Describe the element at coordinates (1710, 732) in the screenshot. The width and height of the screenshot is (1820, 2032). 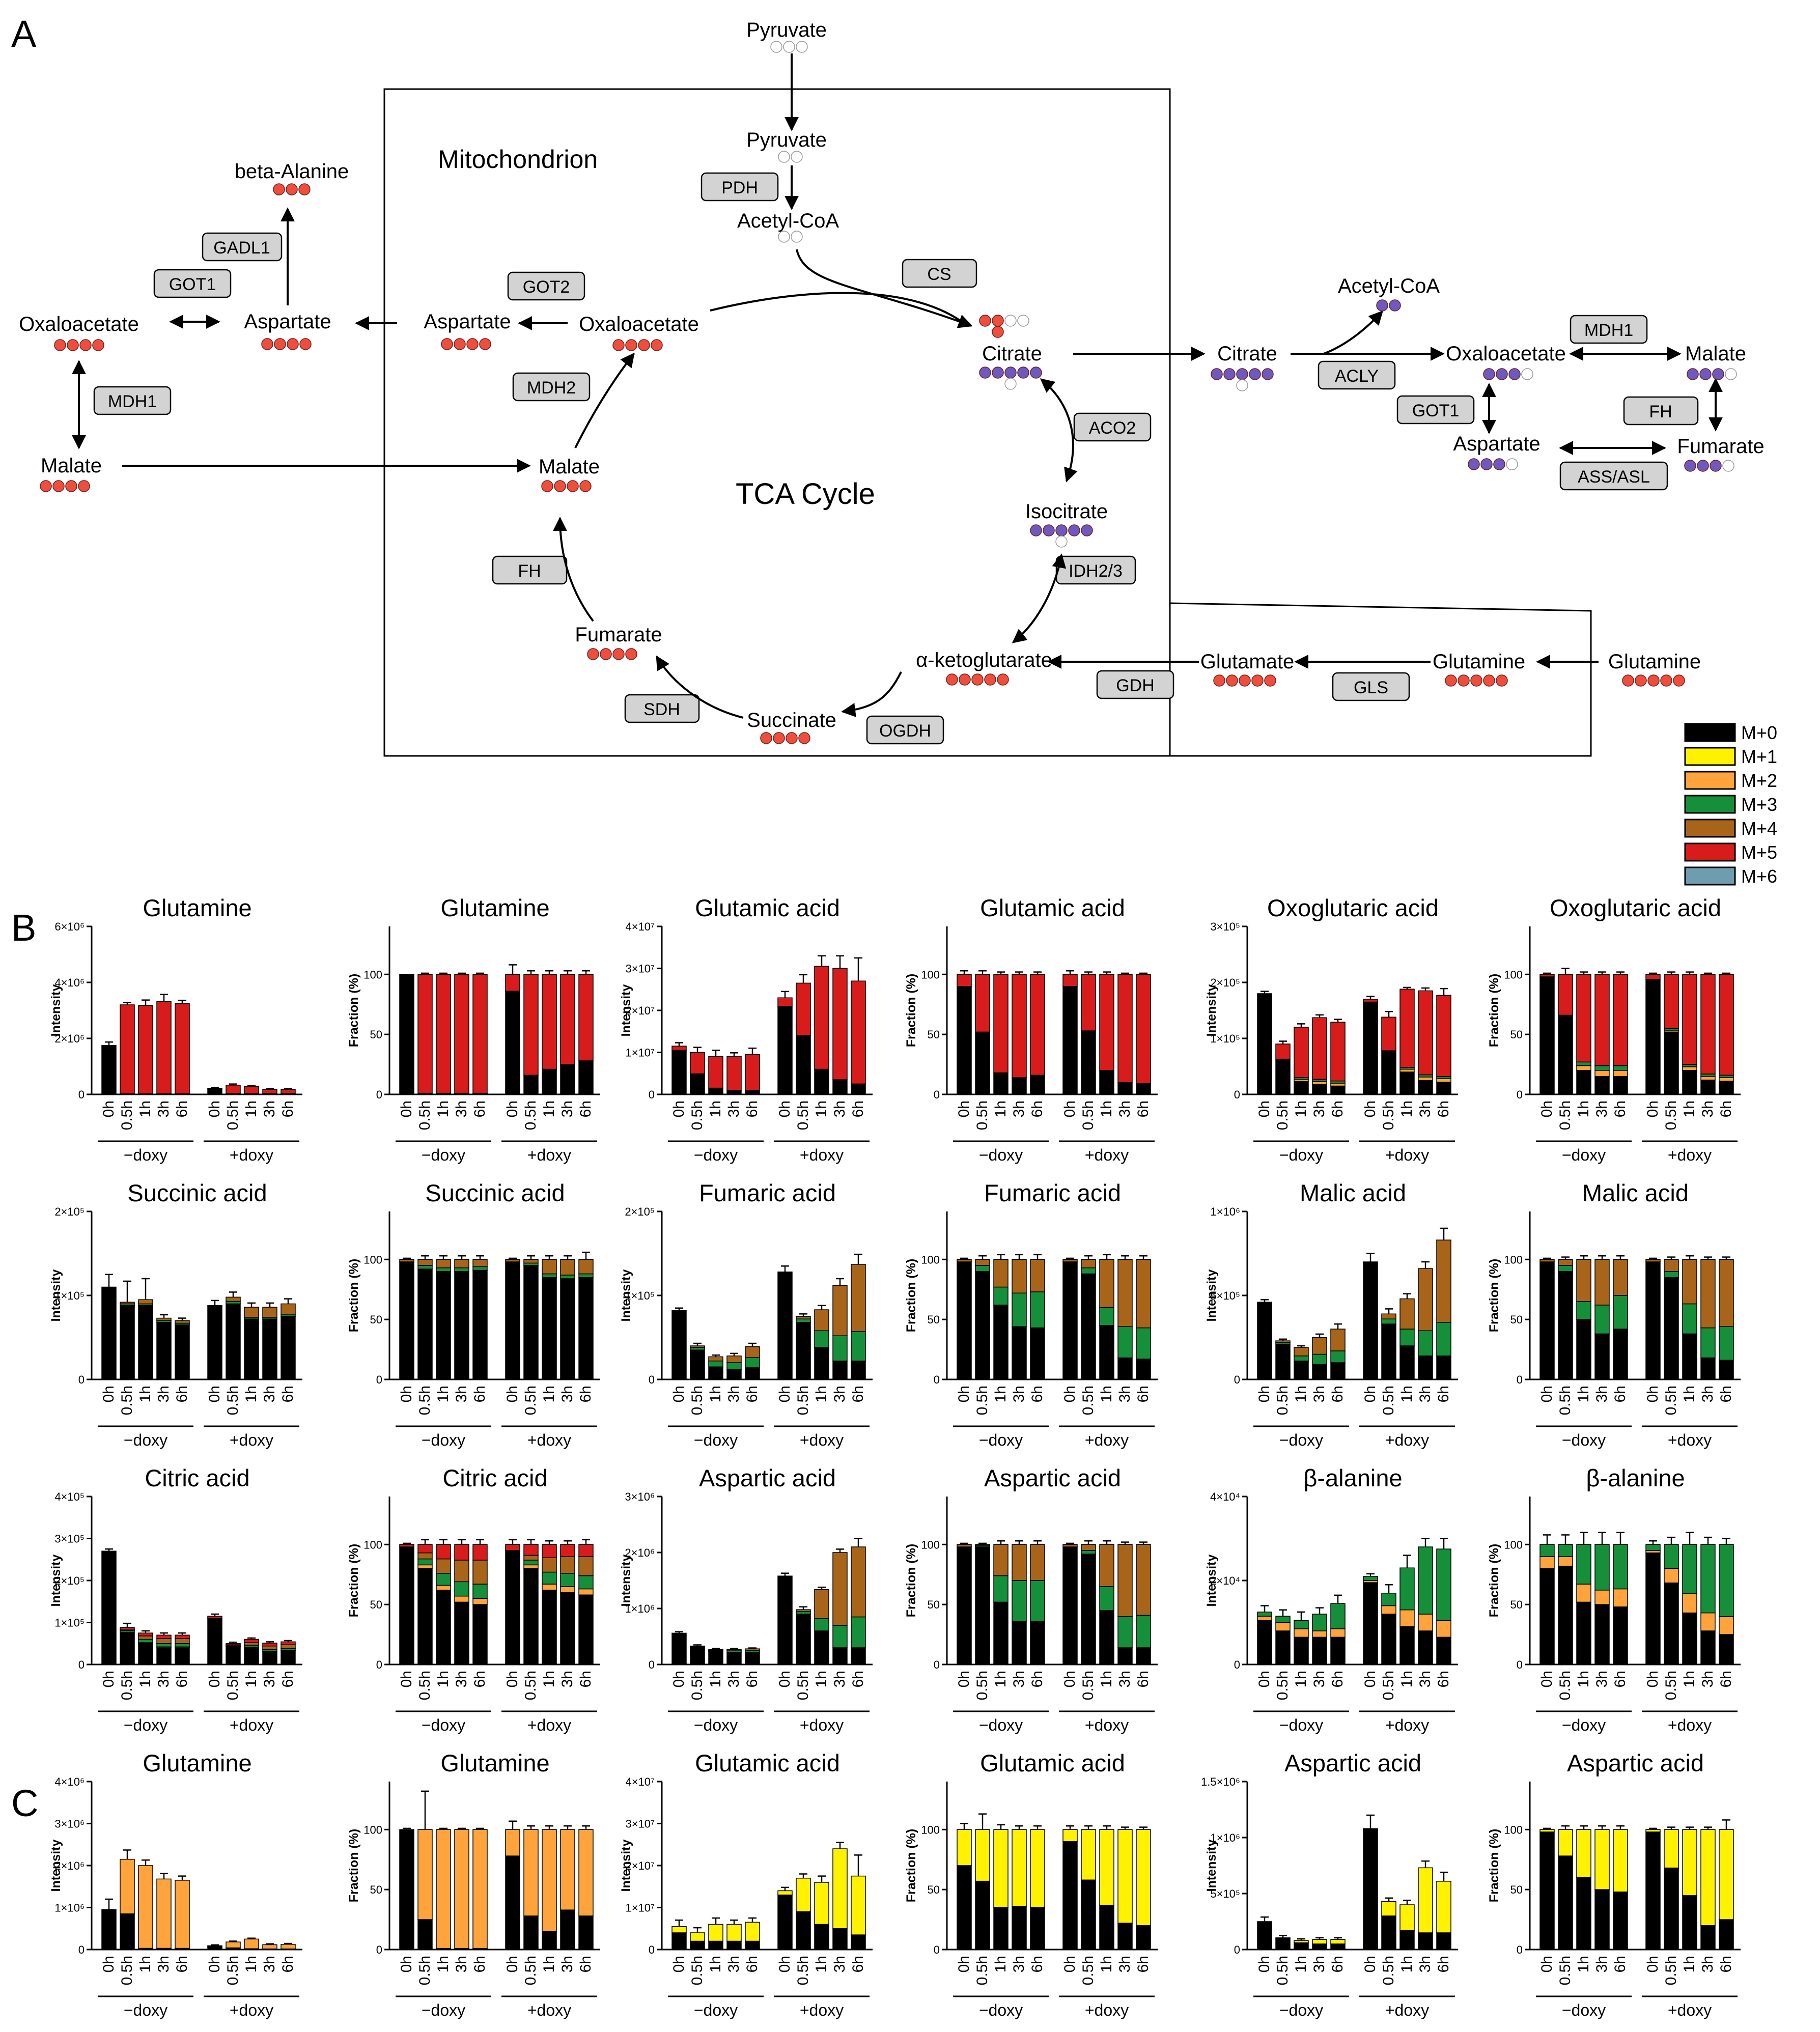
I see `legend-swatch-mplus0` at that location.